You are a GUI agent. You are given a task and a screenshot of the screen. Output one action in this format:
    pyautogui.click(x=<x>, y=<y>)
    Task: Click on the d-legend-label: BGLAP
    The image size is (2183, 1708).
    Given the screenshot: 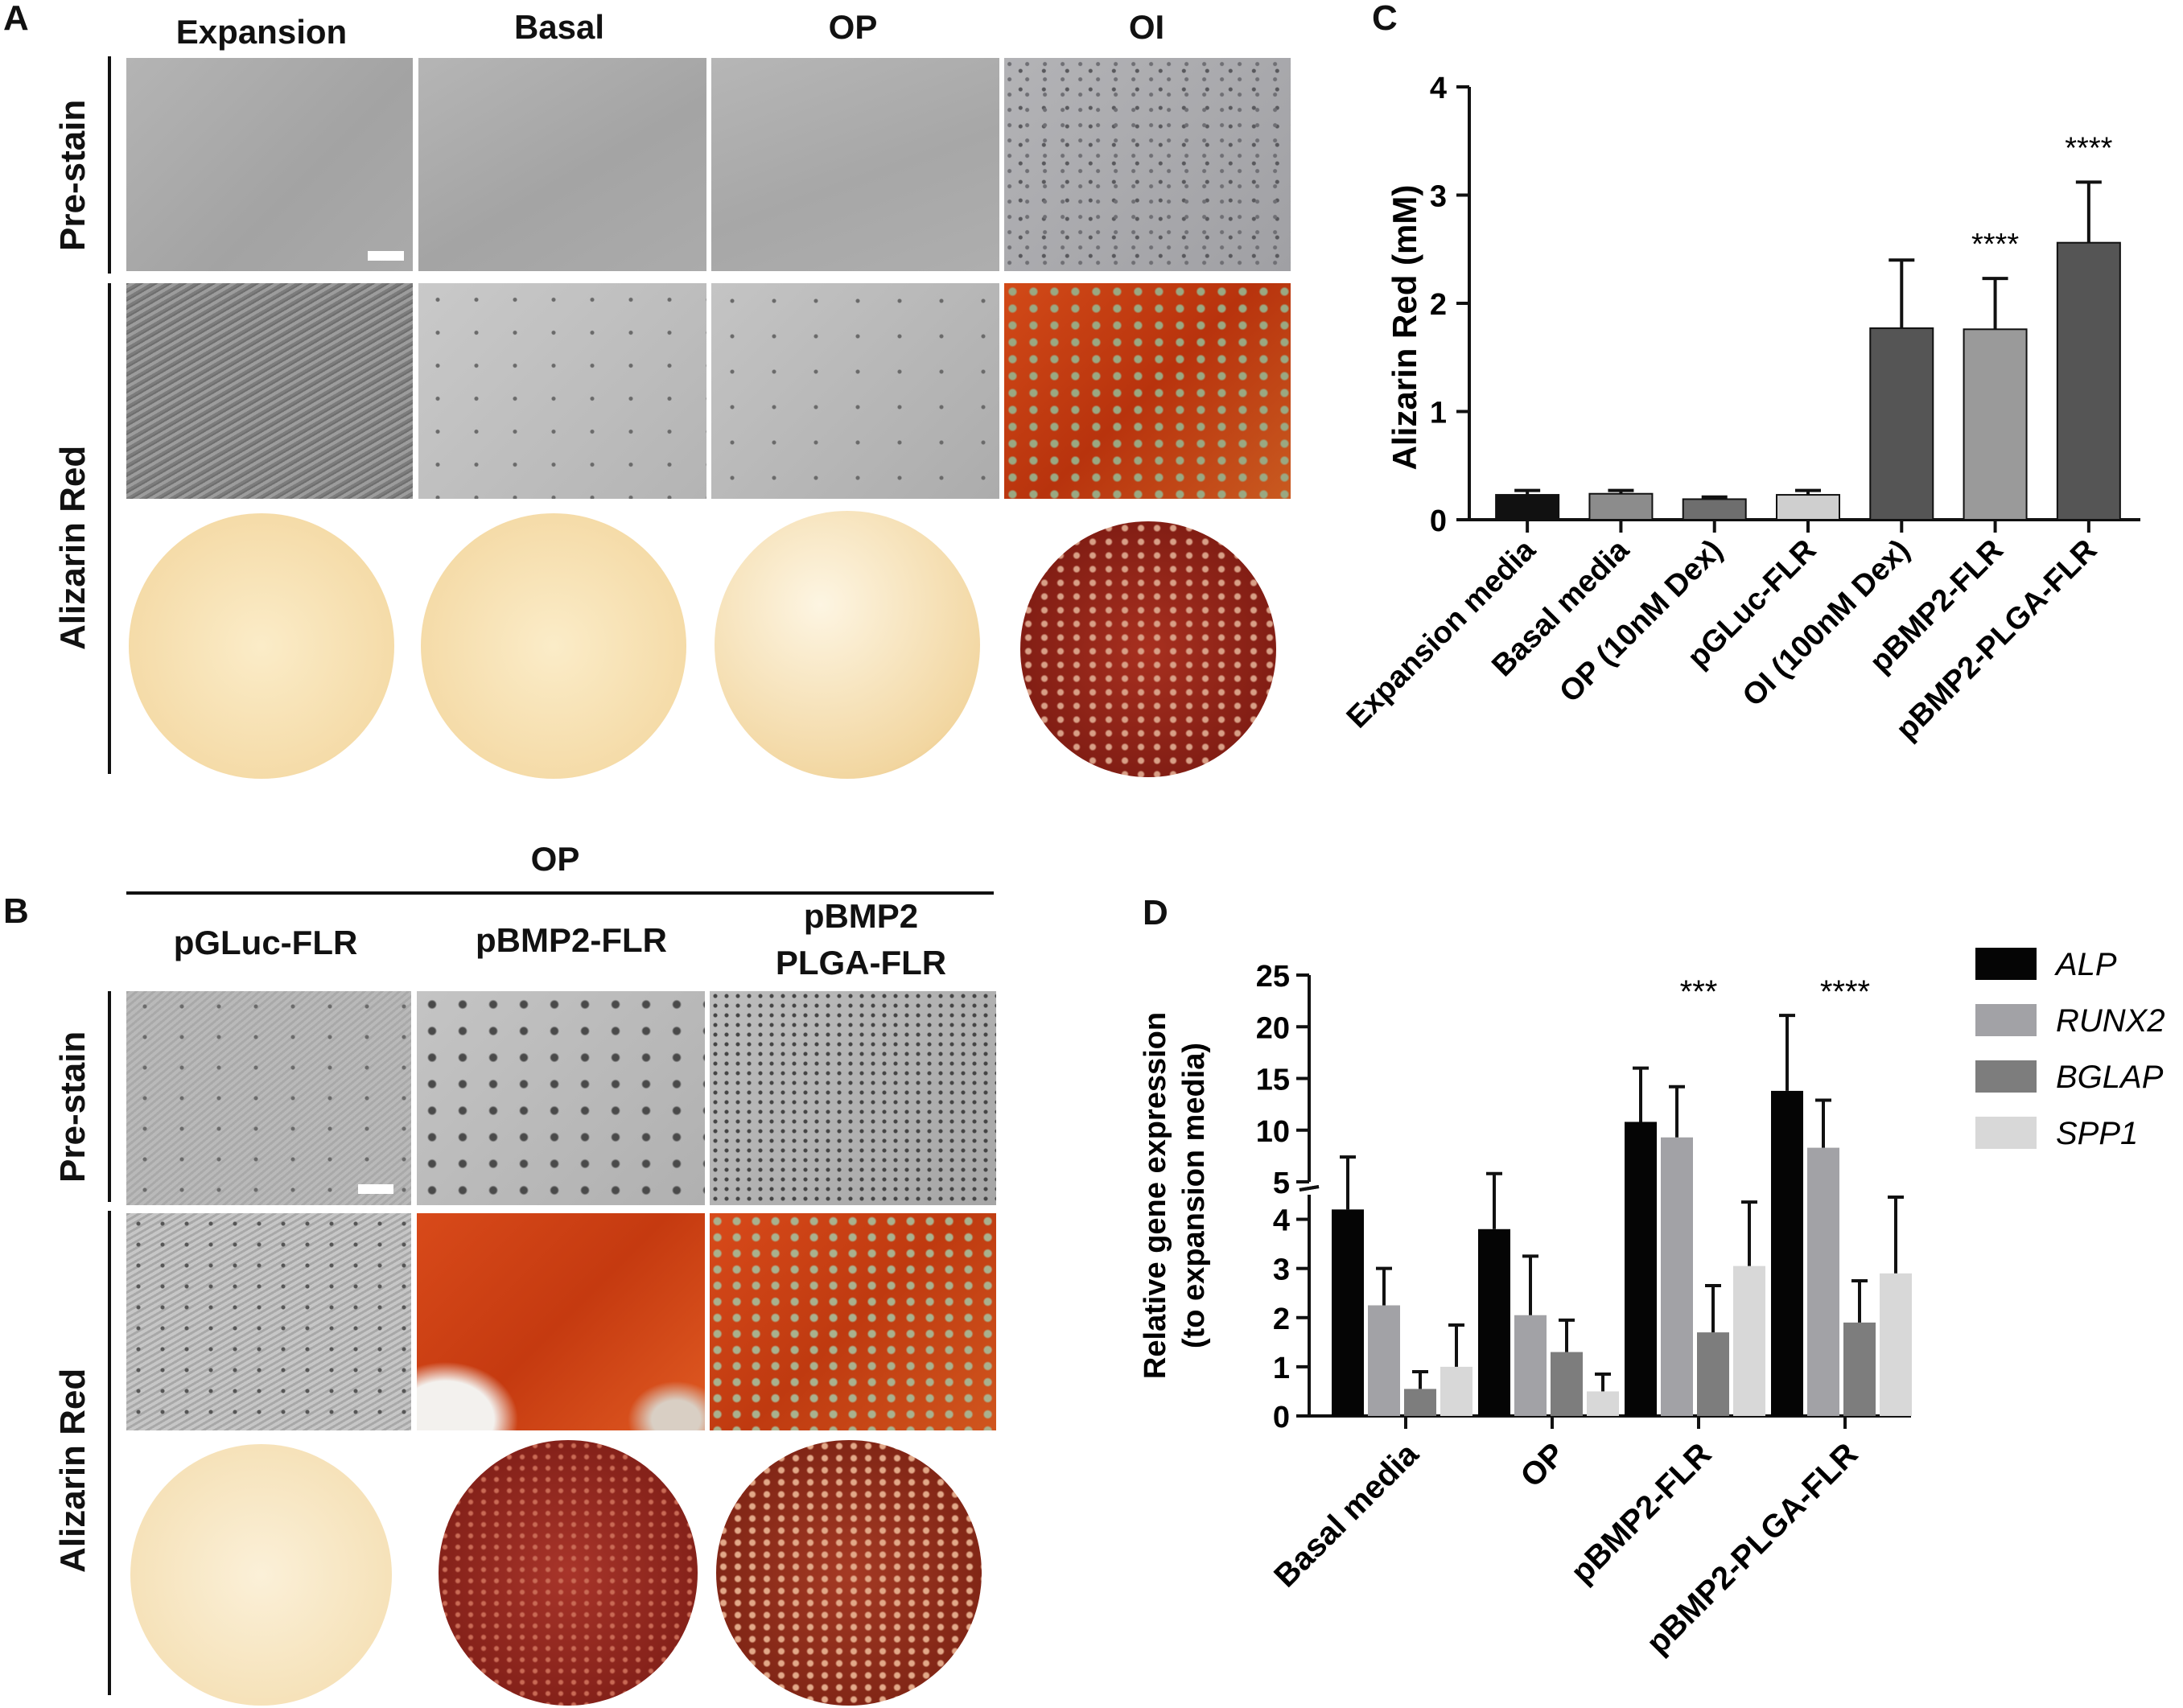 What is the action you would take?
    pyautogui.click(x=2110, y=1077)
    